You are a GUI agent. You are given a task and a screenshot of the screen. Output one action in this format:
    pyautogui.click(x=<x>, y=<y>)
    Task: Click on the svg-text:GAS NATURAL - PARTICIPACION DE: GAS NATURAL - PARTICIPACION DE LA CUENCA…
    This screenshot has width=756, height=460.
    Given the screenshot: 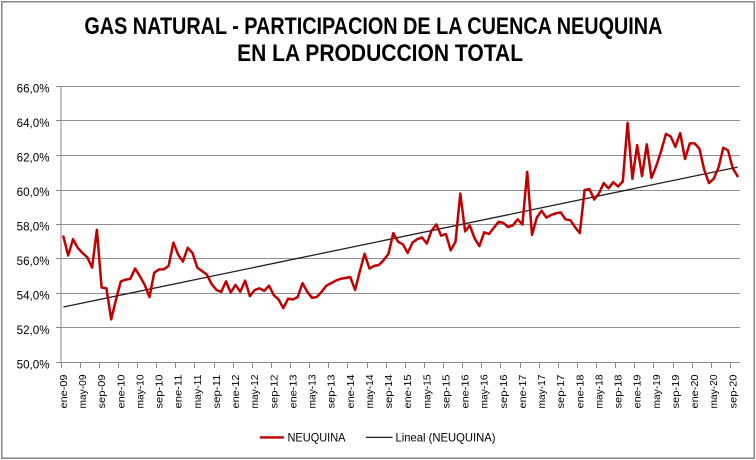 What is the action you would take?
    pyautogui.click(x=373, y=26)
    